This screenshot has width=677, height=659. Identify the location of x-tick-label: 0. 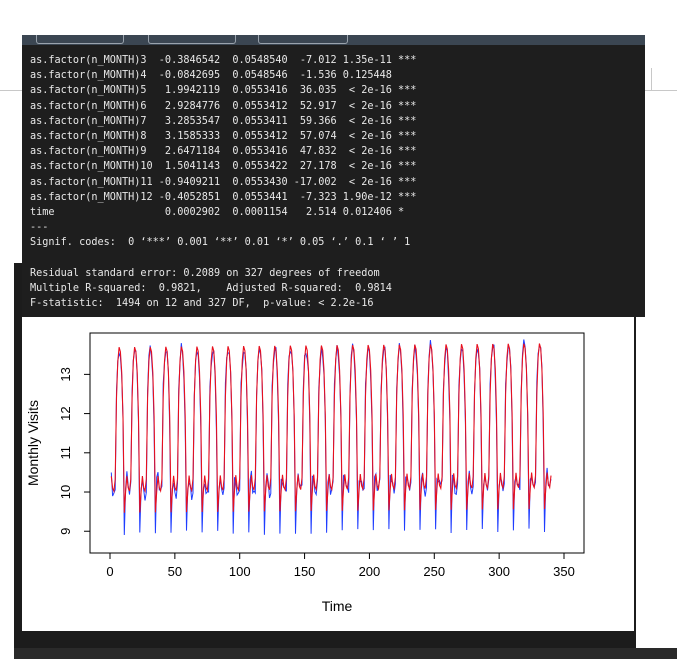
(109, 571).